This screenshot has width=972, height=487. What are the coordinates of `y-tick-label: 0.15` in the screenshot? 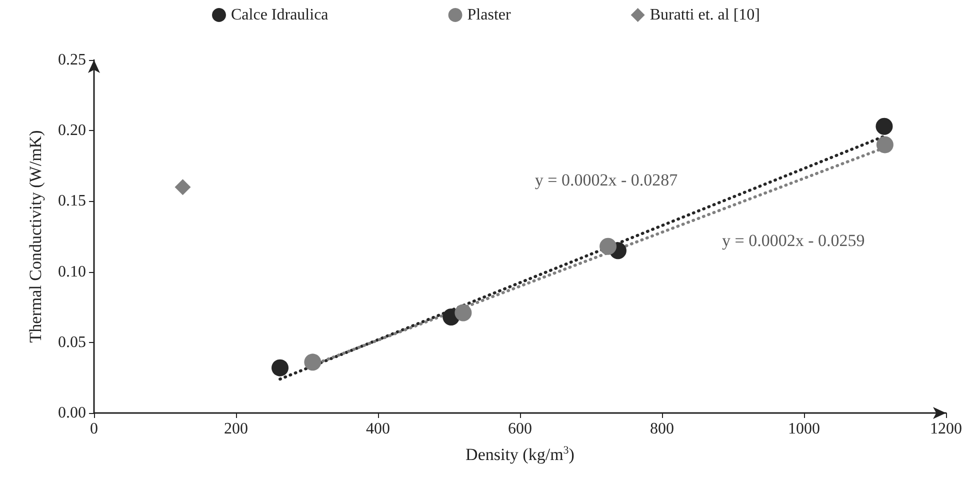 It's located at (72, 201).